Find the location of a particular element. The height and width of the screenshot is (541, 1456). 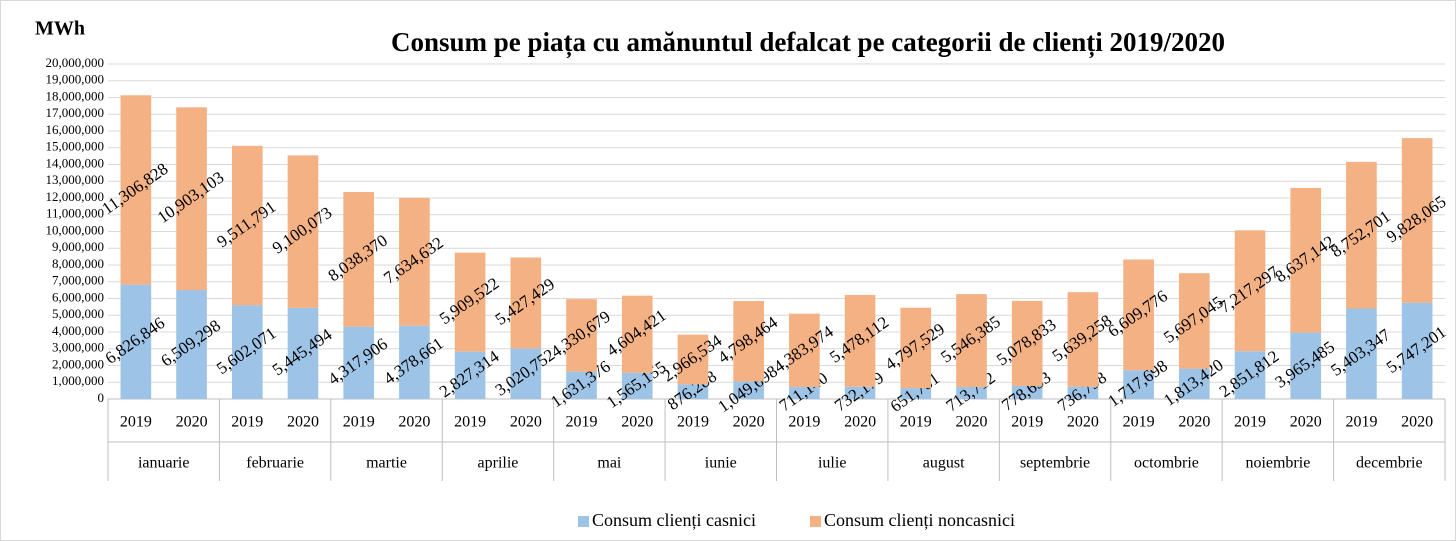

x-group-label: ianuarie is located at coordinates (164, 463).